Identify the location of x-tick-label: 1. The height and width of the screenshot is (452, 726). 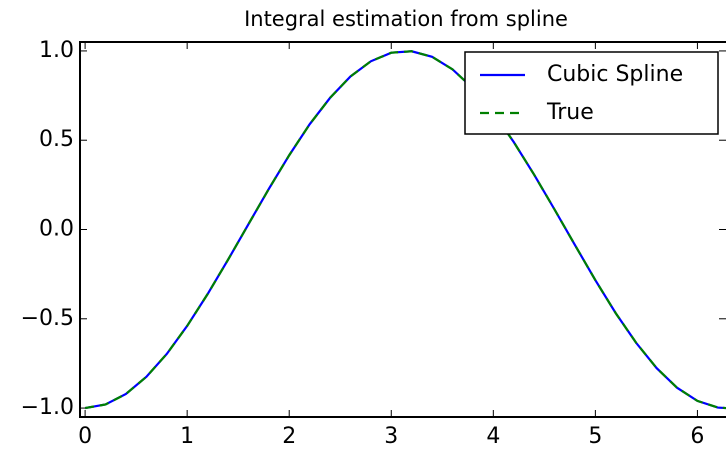
(187, 436).